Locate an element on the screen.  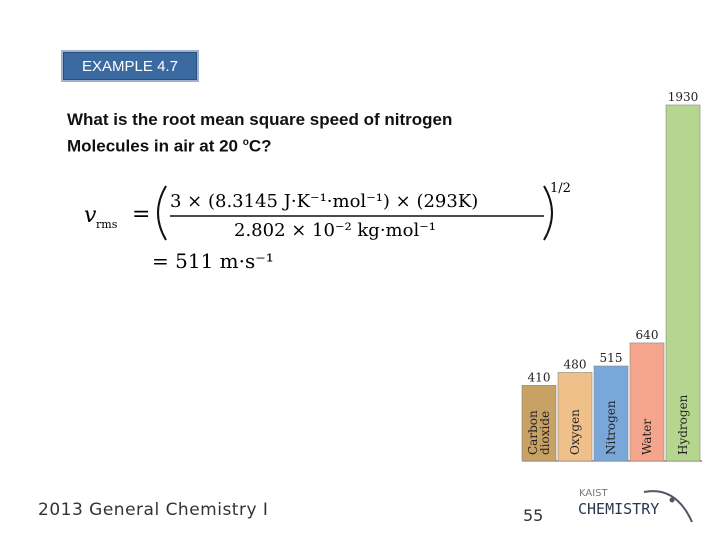
equation-lhs: v is located at coordinates (90, 215).